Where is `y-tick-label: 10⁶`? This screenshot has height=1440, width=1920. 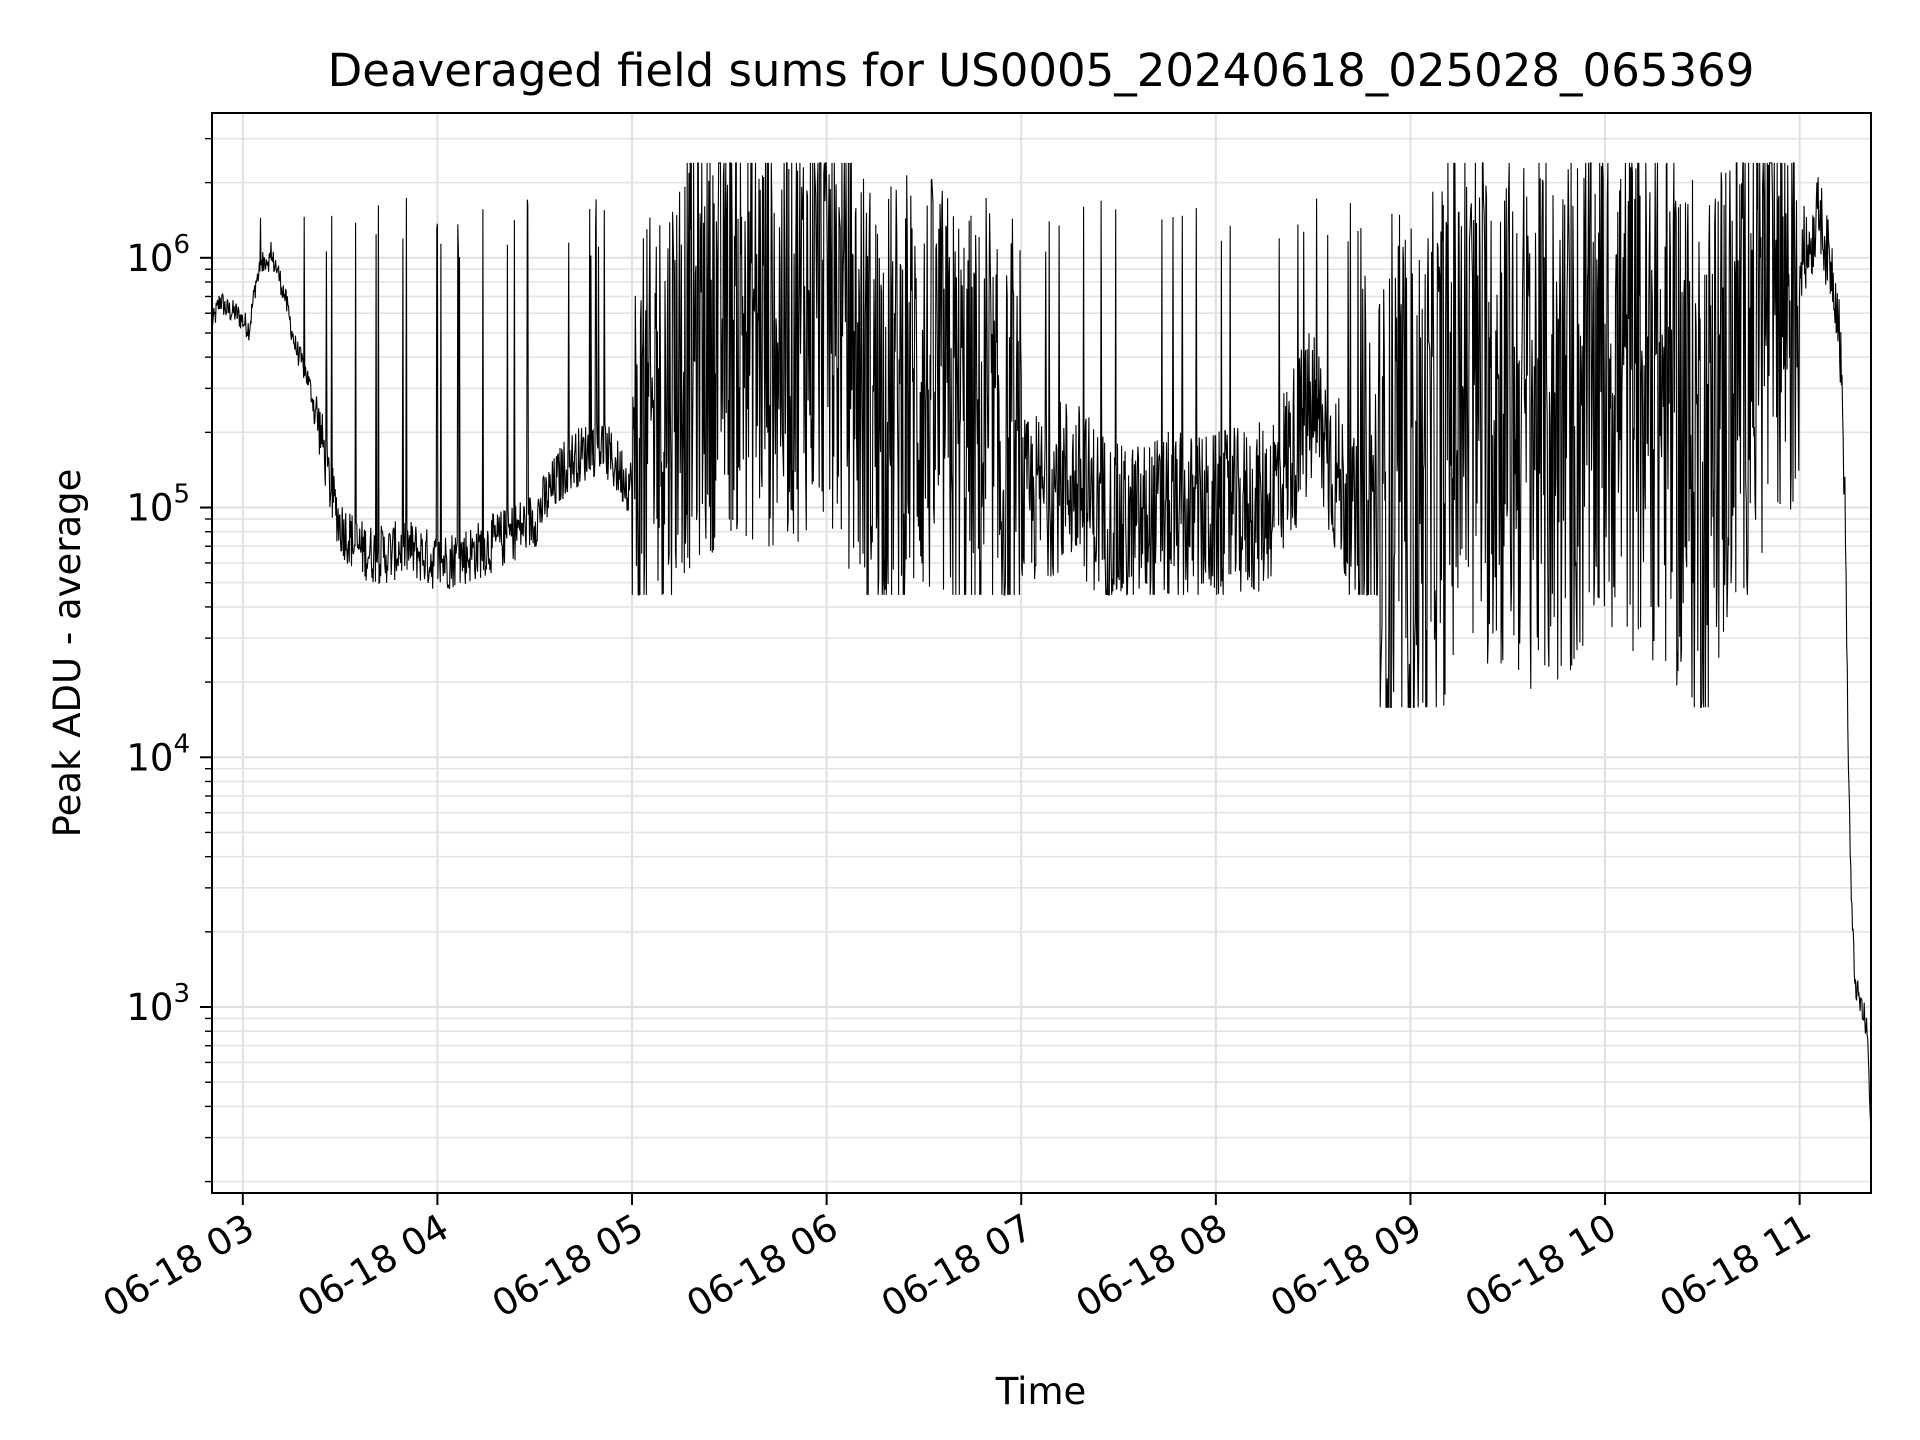
y-tick-label: 10⁶ is located at coordinates (158, 255).